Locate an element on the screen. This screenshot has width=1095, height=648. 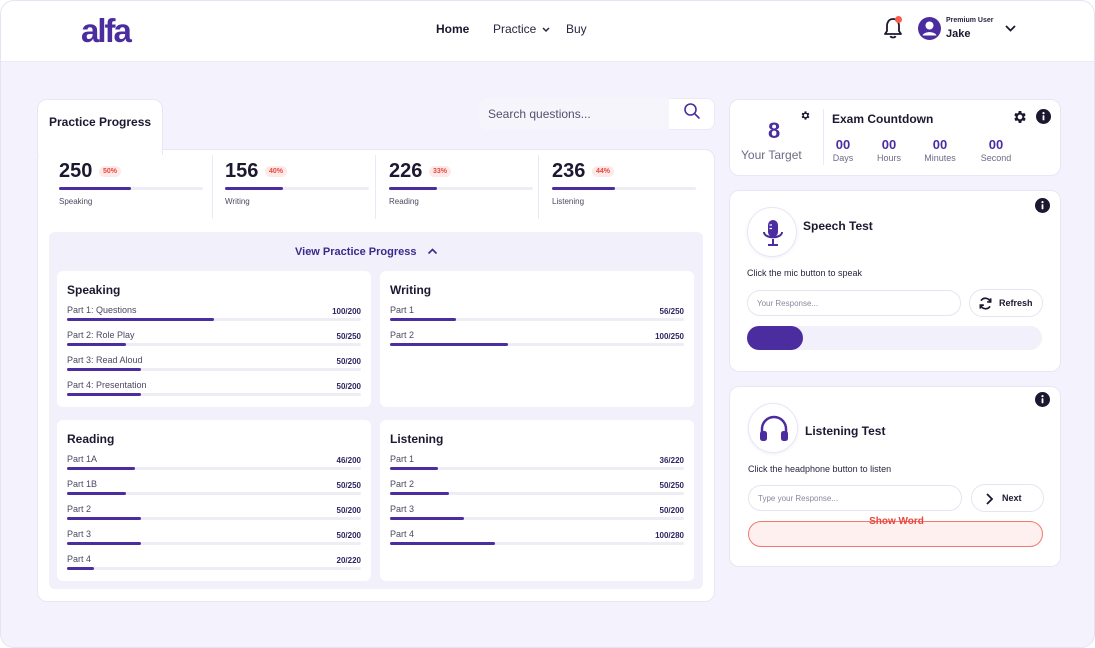
part-row: Part 2 100/250 is located at coordinates (537, 340).